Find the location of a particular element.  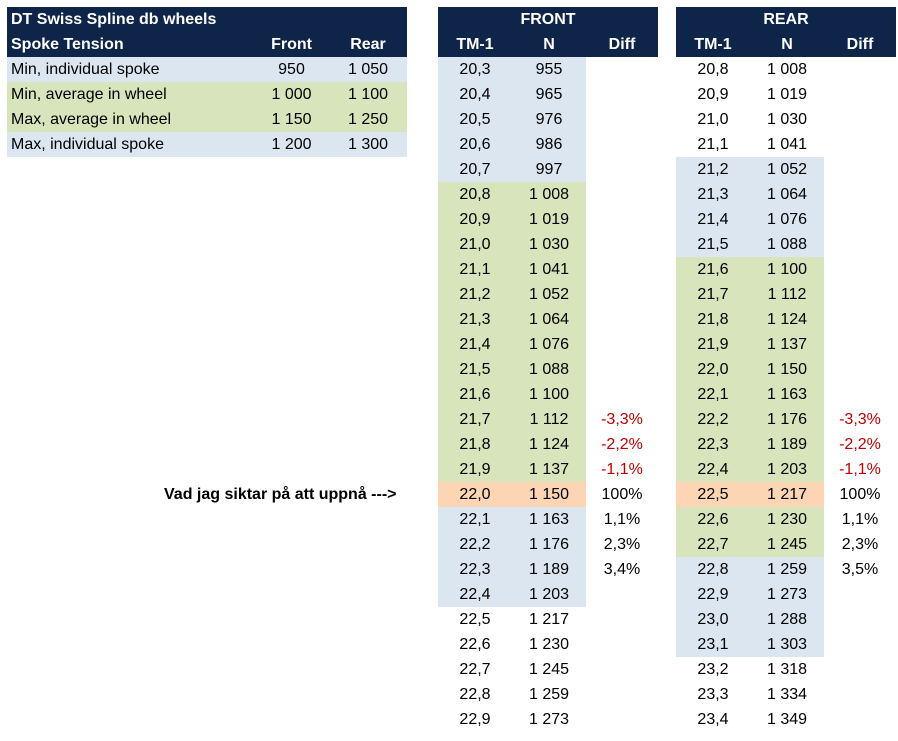

front-tm-cell: 21,1 is located at coordinates (475, 269).